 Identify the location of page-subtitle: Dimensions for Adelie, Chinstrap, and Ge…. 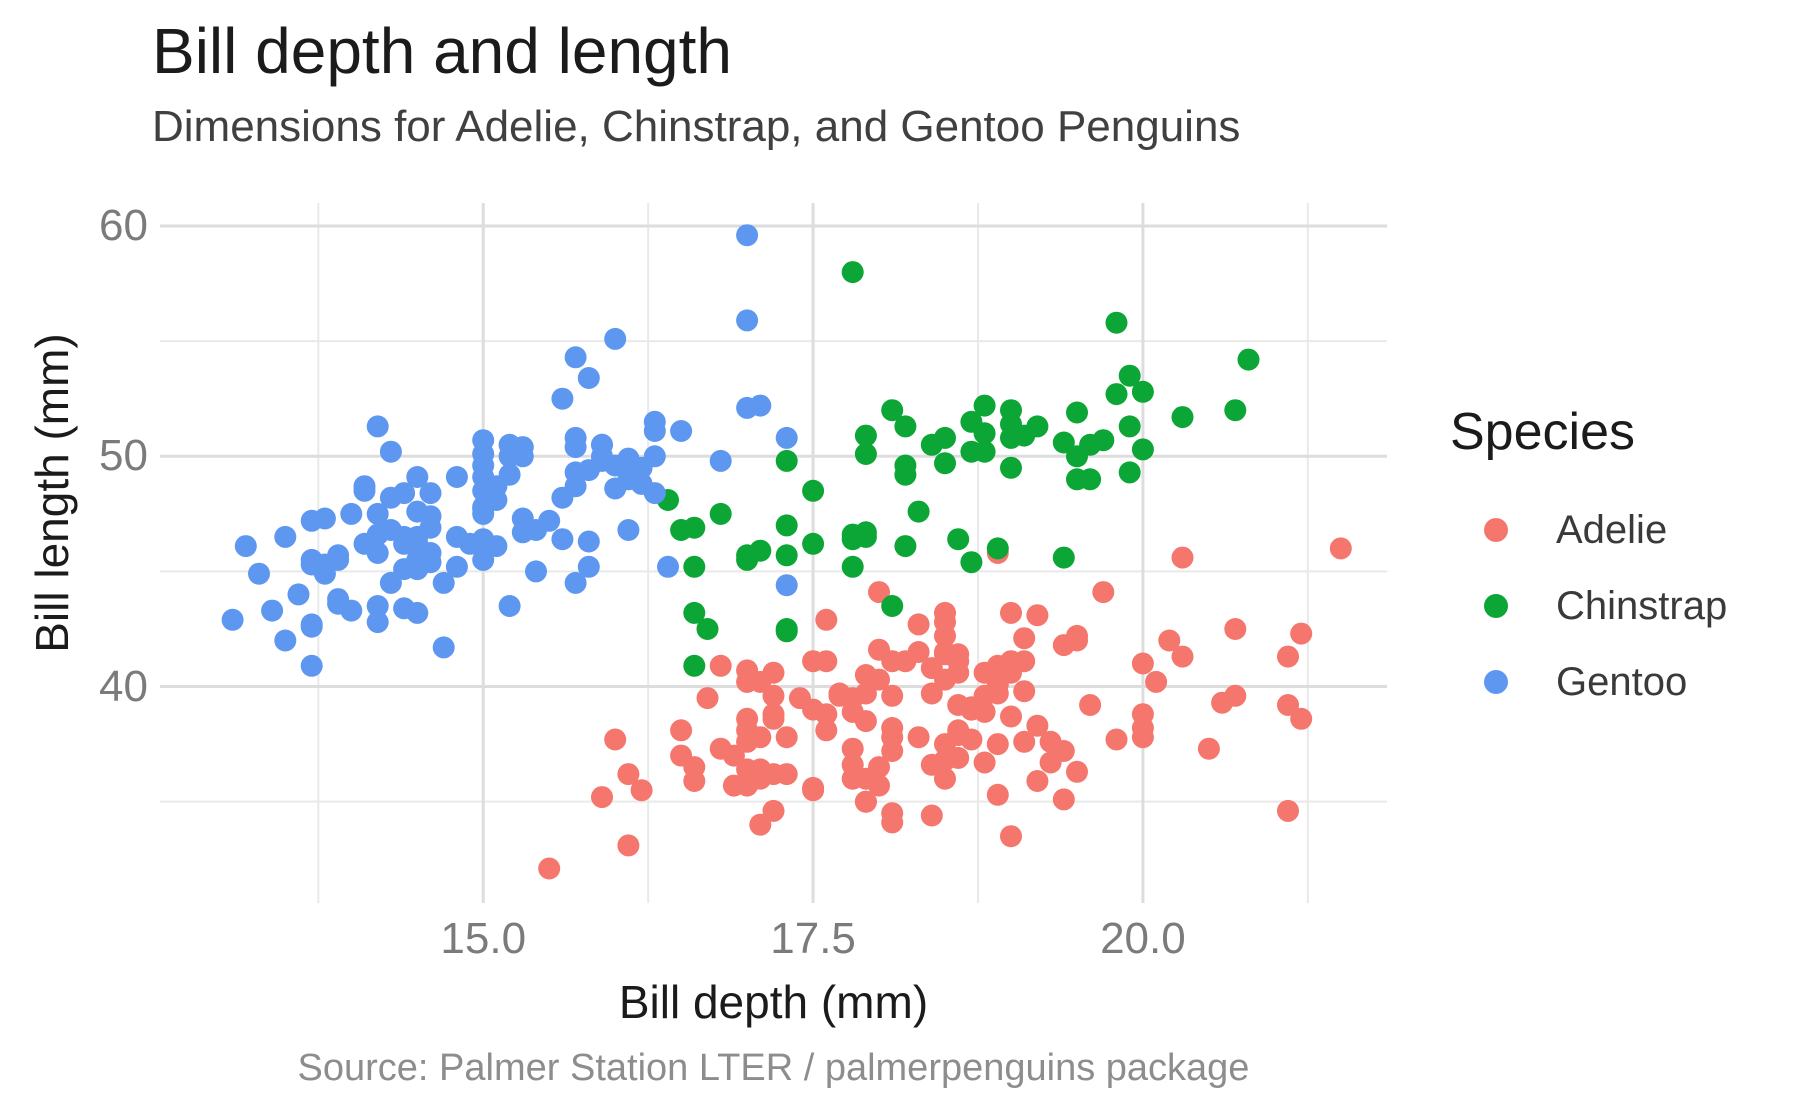
(696, 126).